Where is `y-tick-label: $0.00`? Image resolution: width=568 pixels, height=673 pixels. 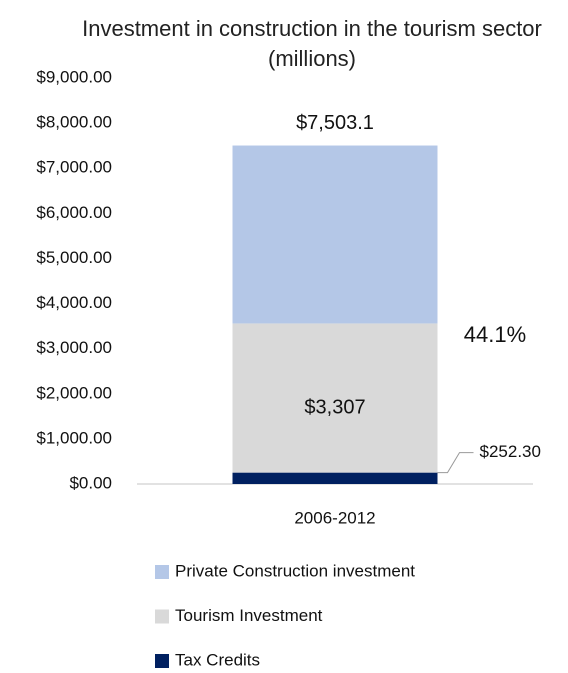
y-tick-label: $0.00 is located at coordinates (90, 482).